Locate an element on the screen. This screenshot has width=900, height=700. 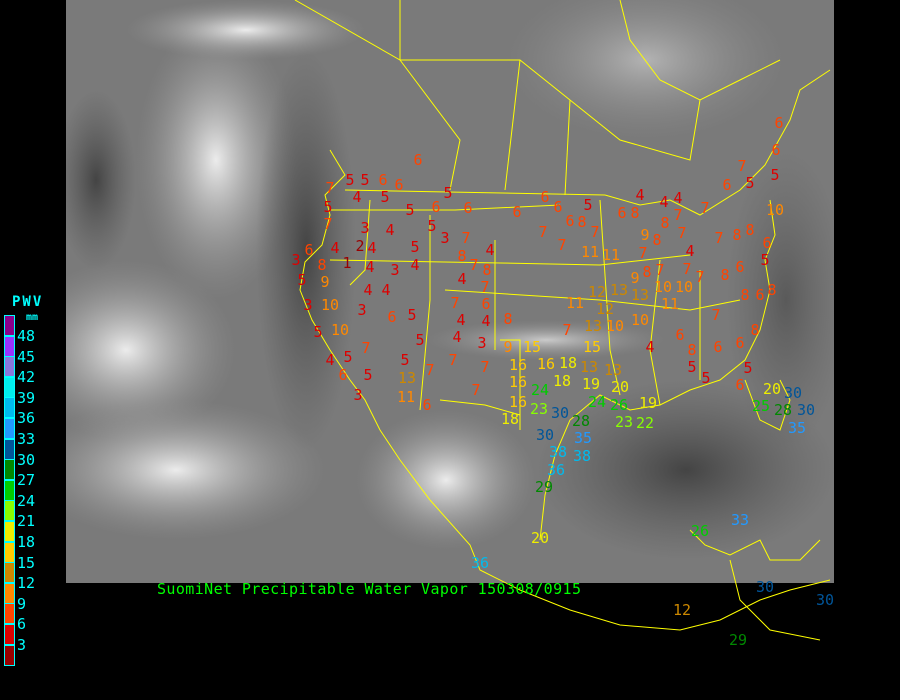
station-pwv-value: 36 is located at coordinates (556, 470).